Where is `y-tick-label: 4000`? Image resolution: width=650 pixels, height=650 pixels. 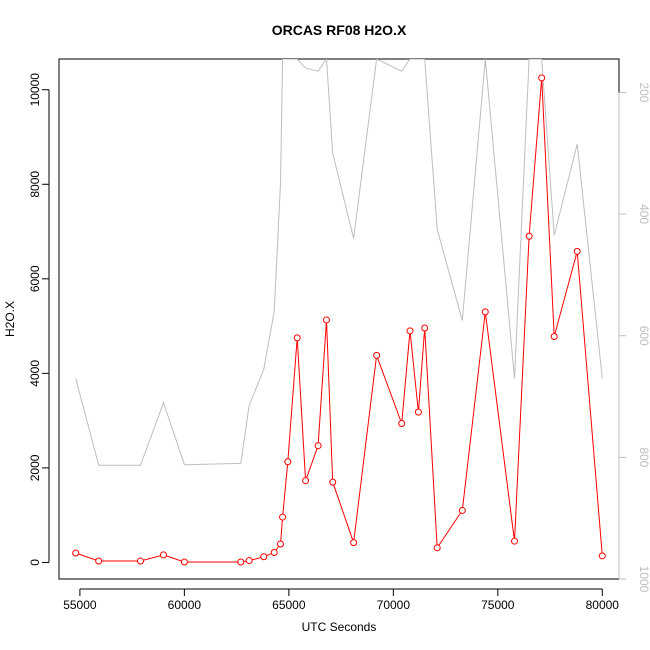 y-tick-label: 4000 is located at coordinates (35, 373).